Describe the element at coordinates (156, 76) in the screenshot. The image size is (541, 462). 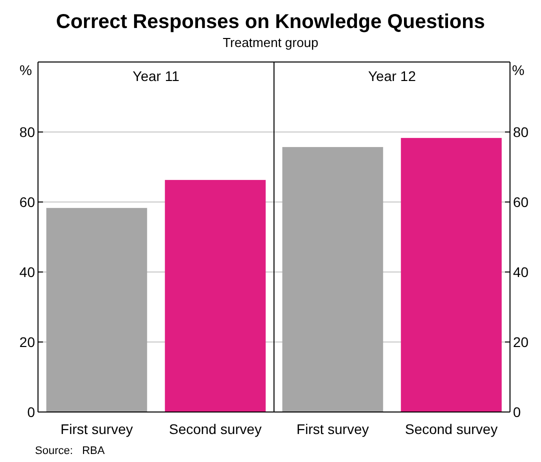
I see `annotation: Year 11` at that location.